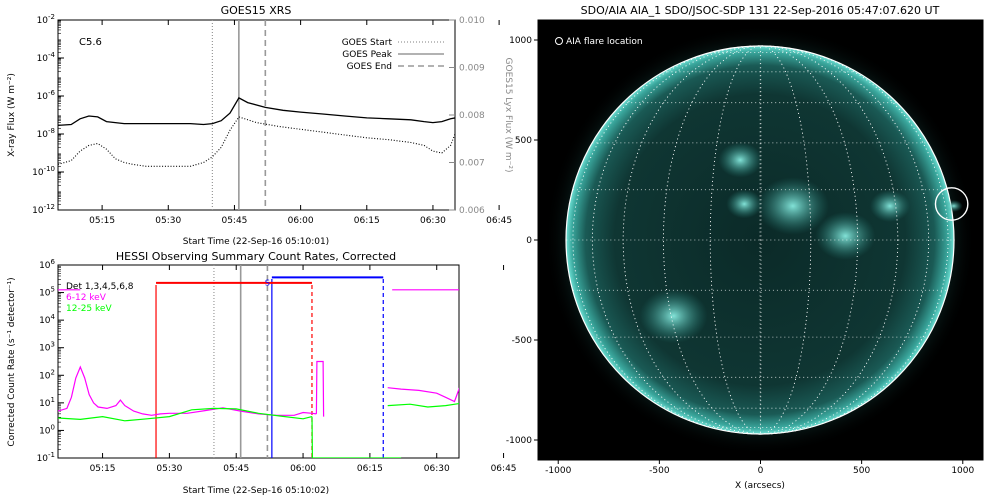 Image resolution: width=1000 pixels, height=504 pixels. What do you see at coordinates (367, 221) in the screenshot?
I see `goes-x-tick-label: 06:15` at bounding box center [367, 221].